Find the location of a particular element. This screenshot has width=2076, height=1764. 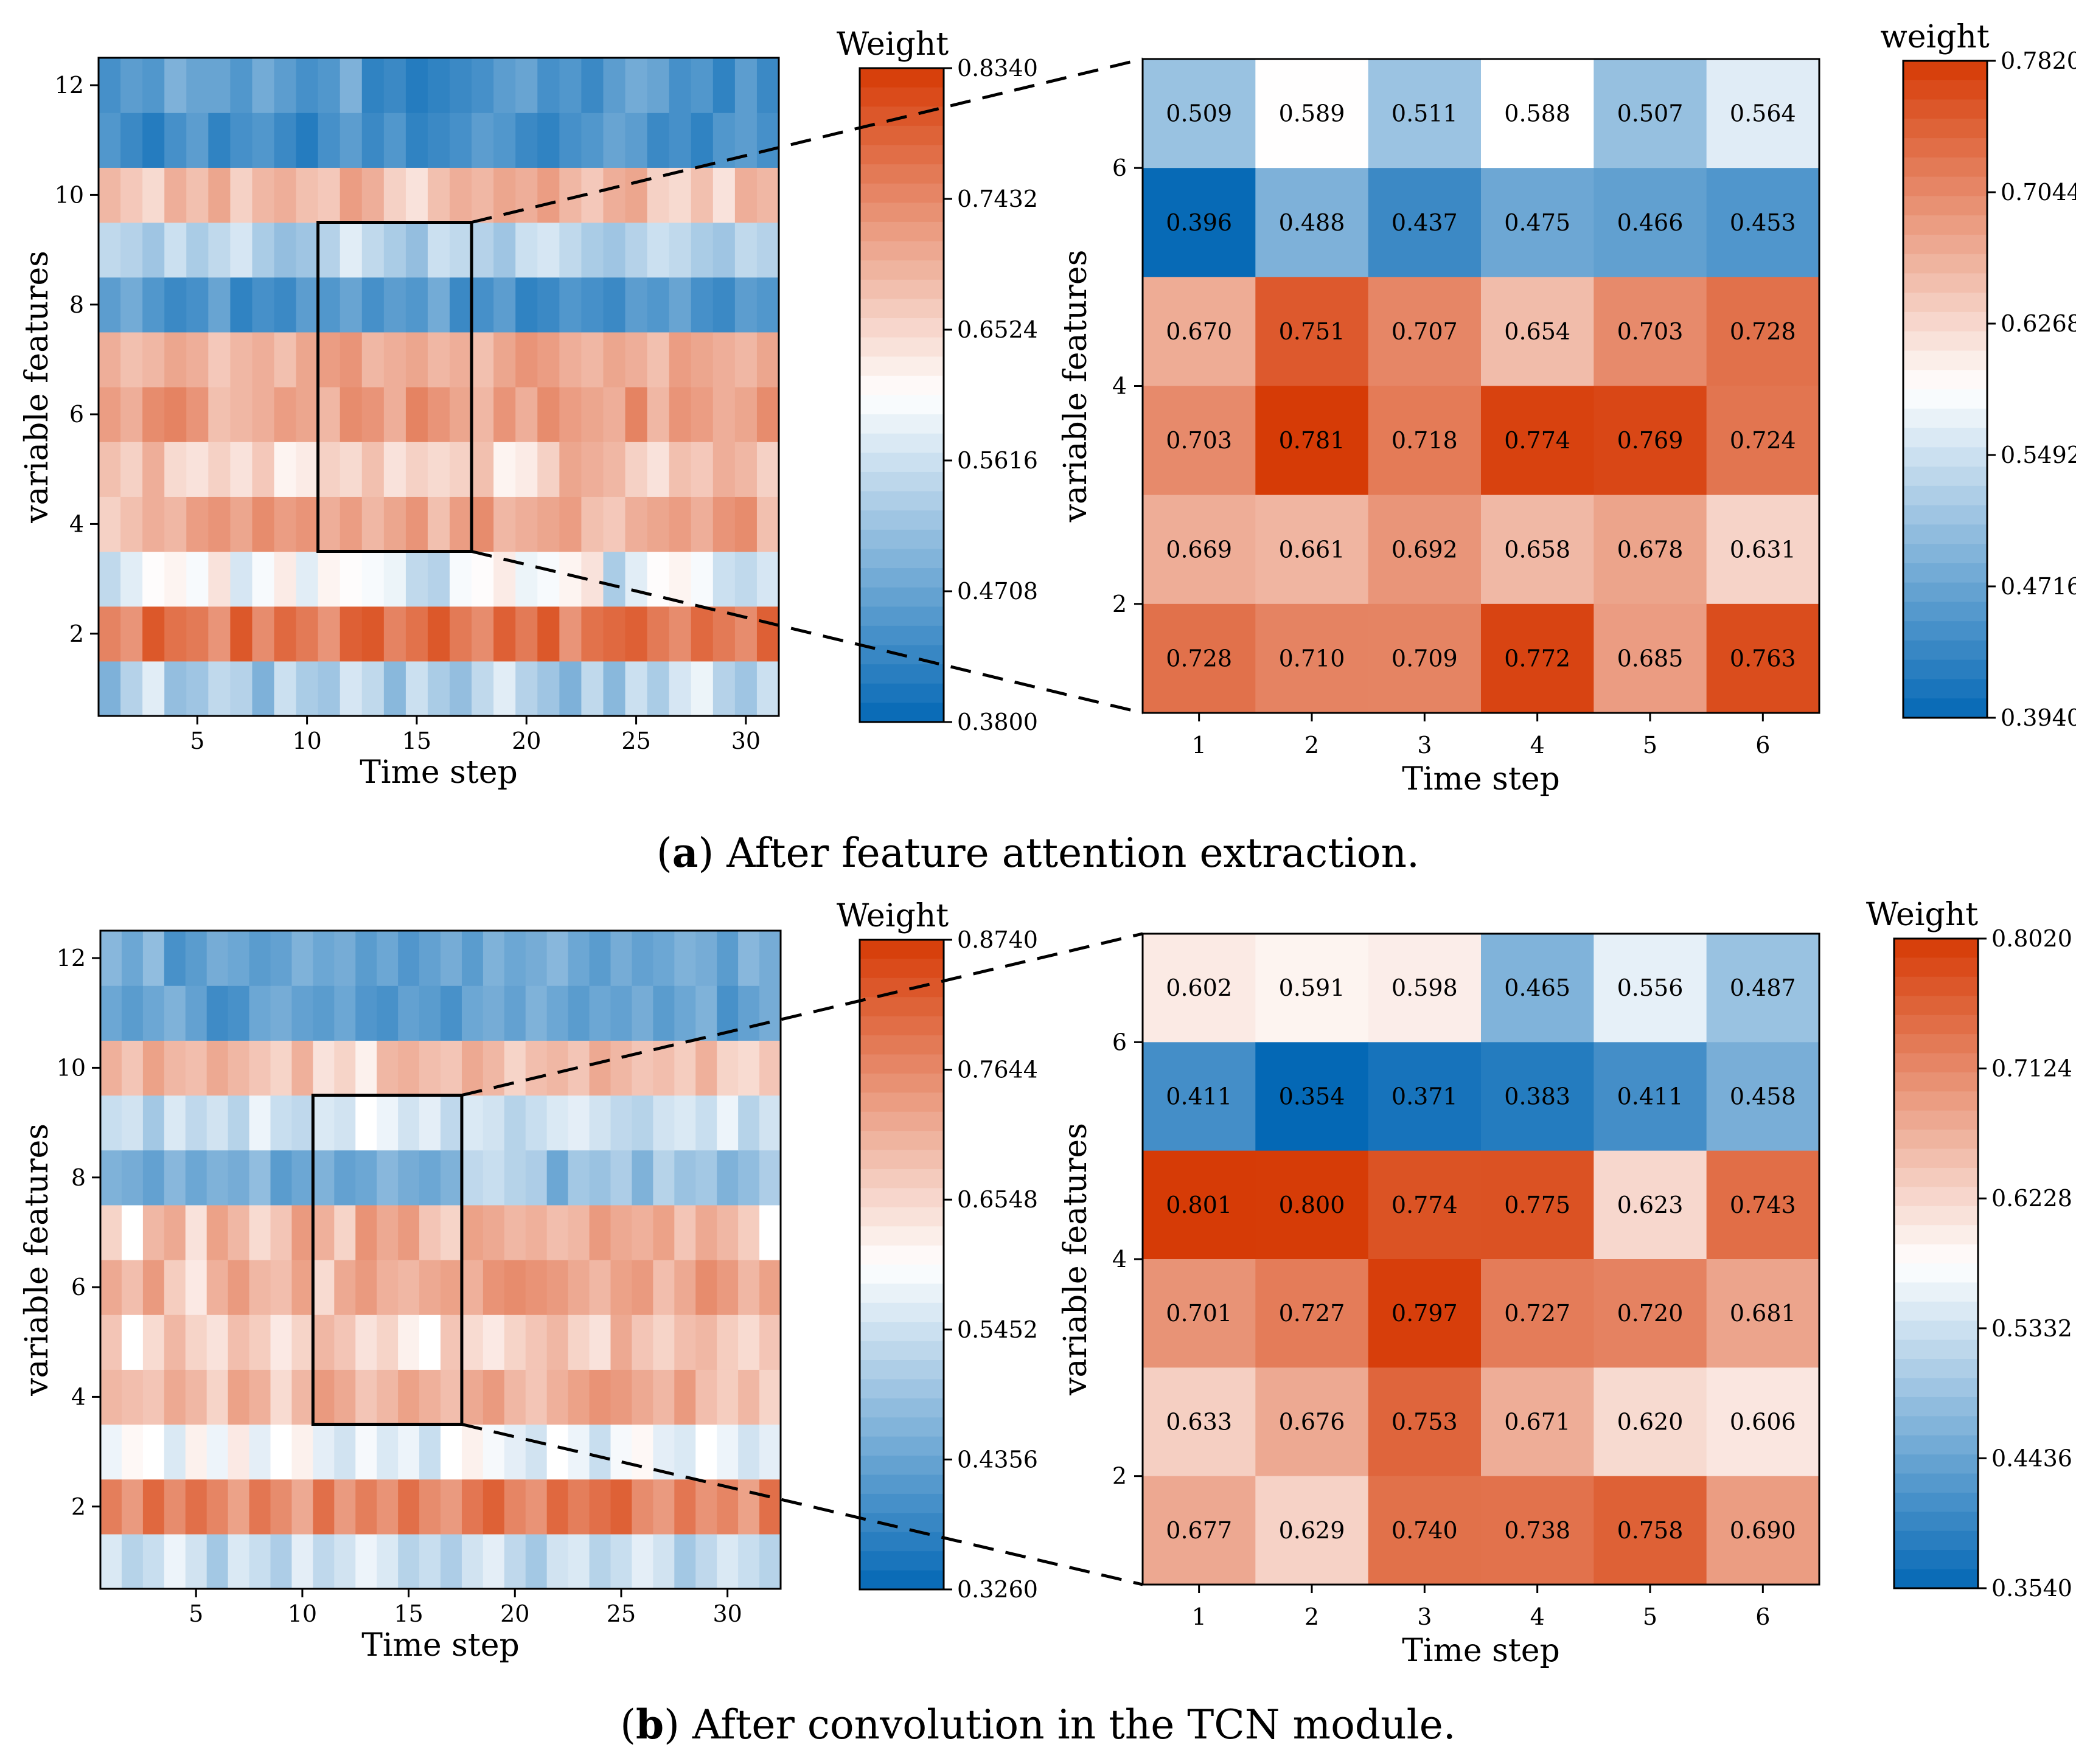

cell-value-label: 0.564 is located at coordinates (1763, 113).